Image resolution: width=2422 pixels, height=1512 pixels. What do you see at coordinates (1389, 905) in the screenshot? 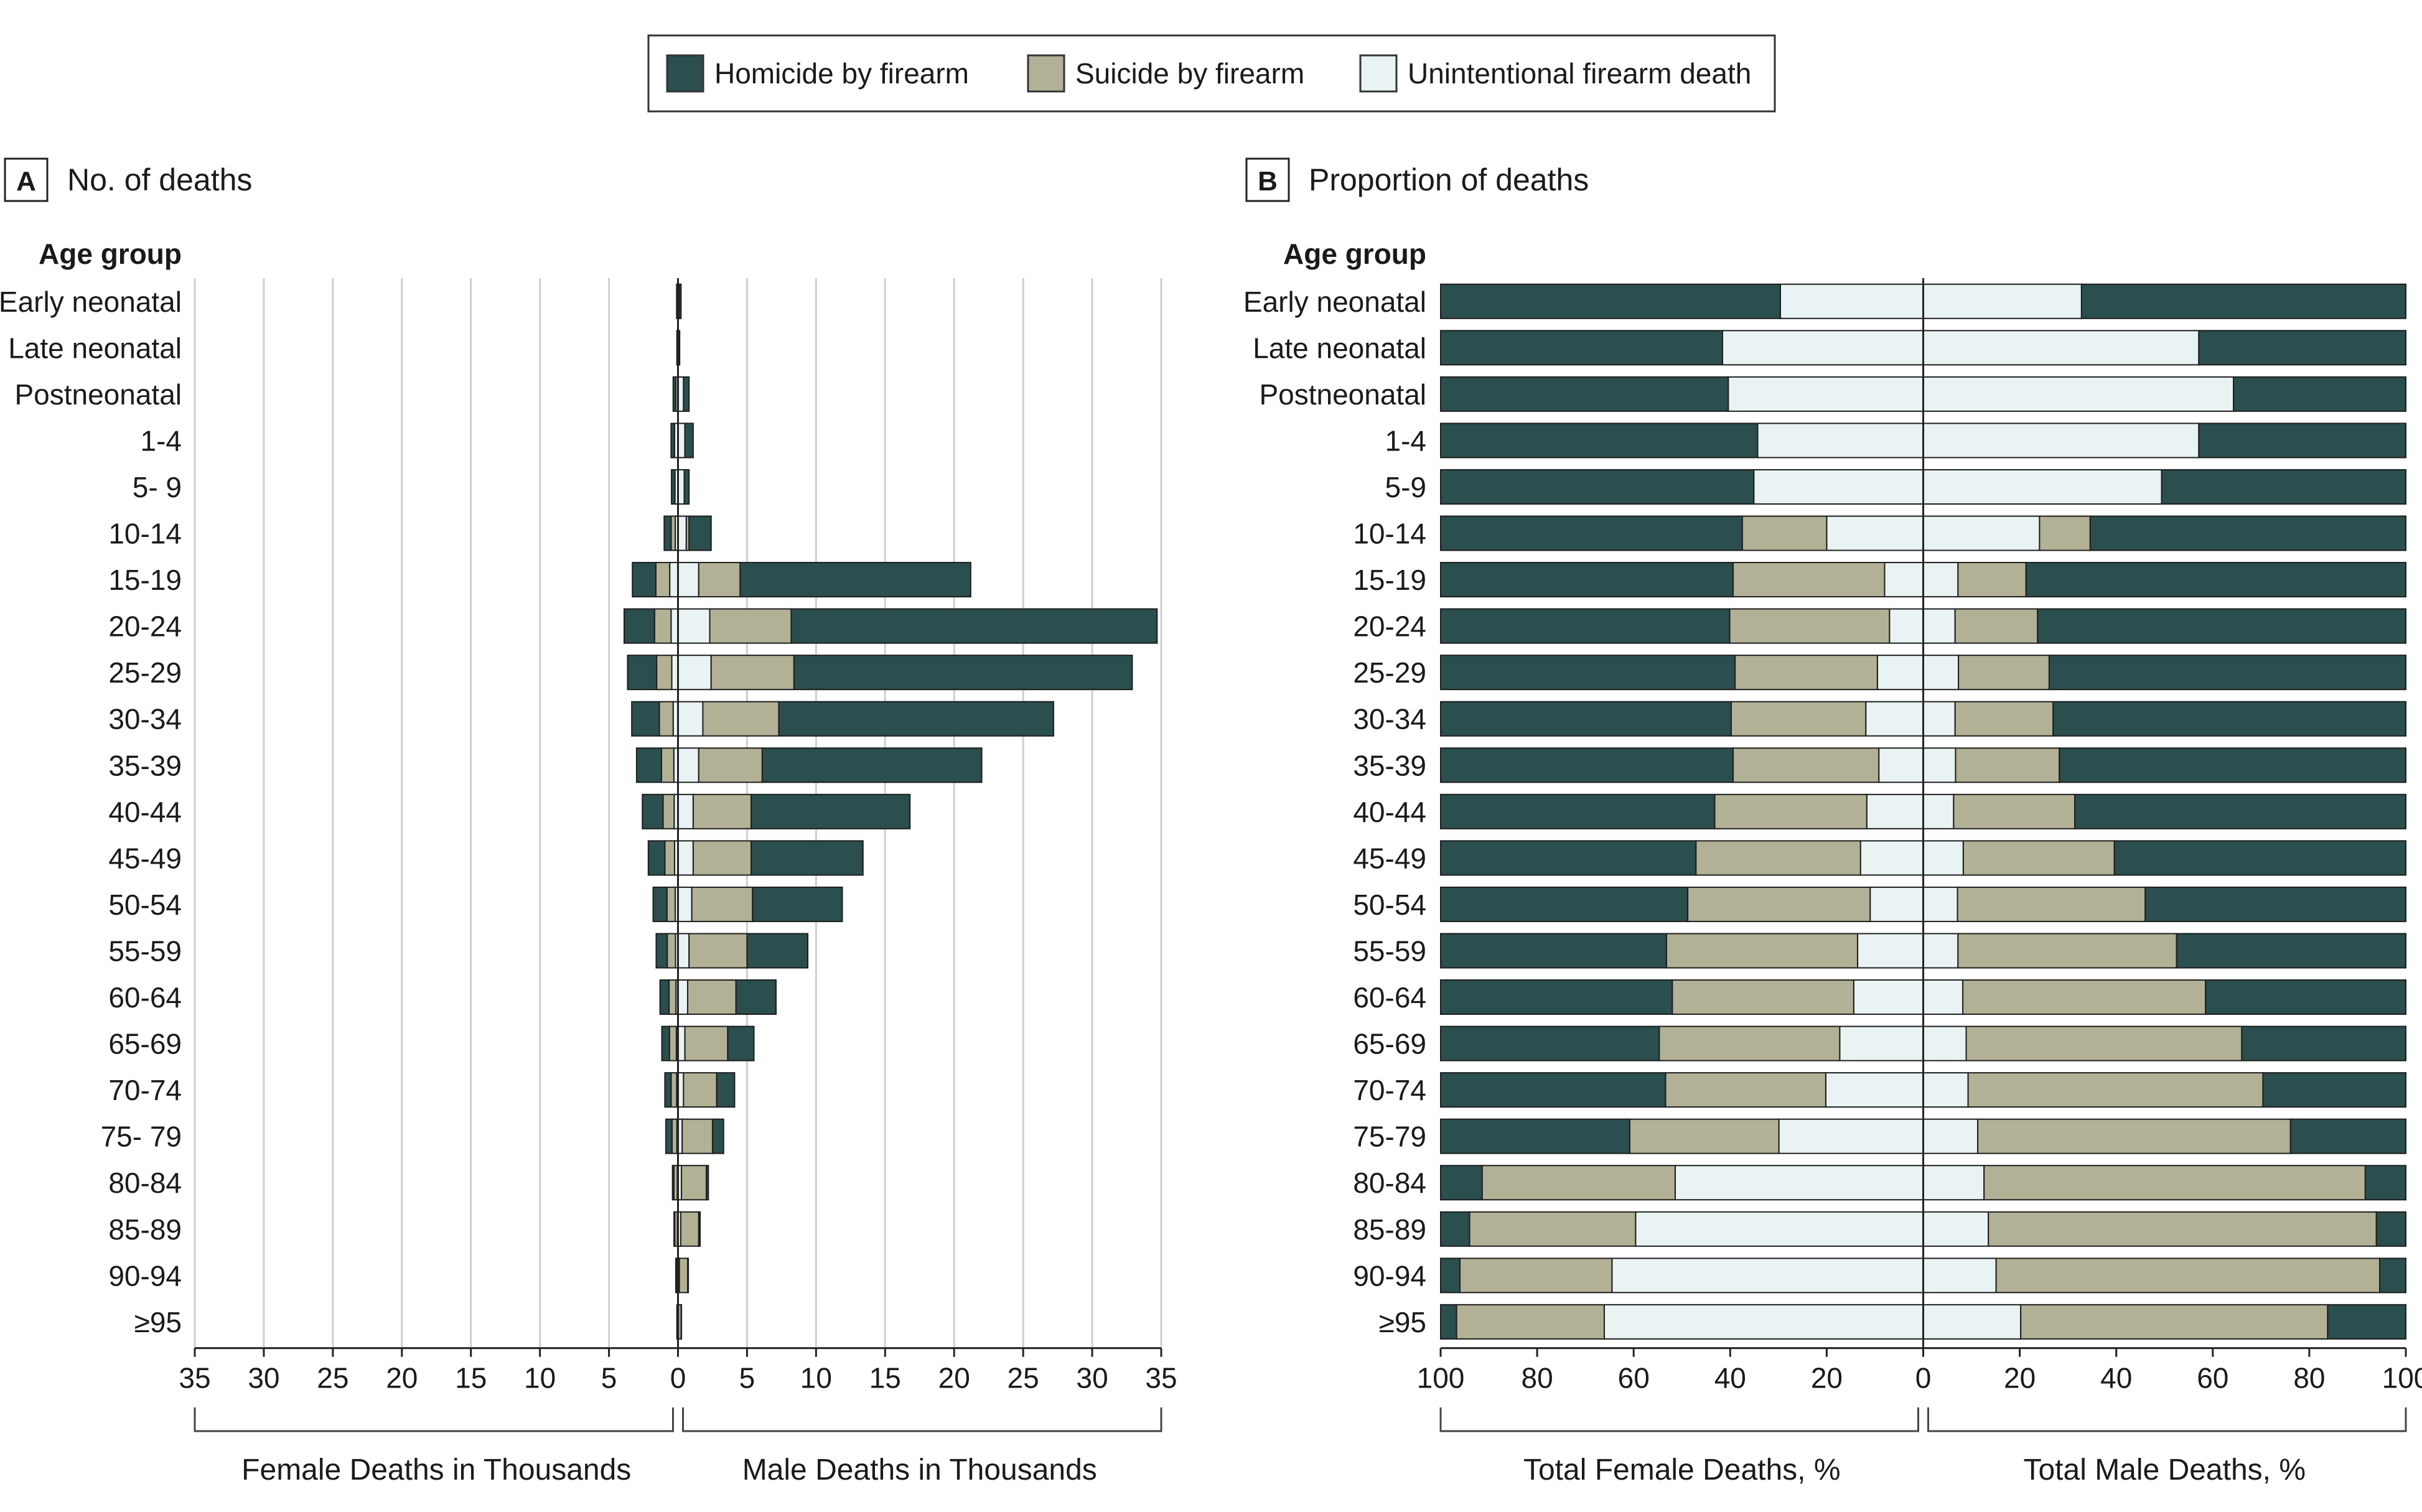
I see `category-label: 50-54` at bounding box center [1389, 905].